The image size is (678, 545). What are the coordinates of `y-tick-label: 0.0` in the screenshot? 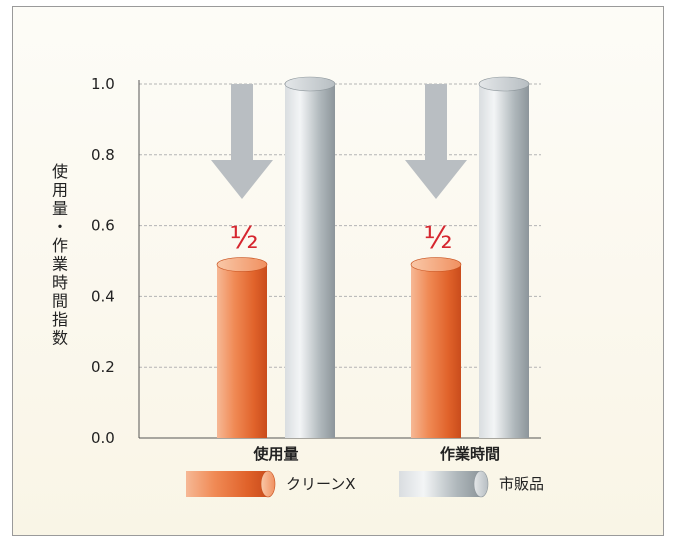 It's located at (103, 438).